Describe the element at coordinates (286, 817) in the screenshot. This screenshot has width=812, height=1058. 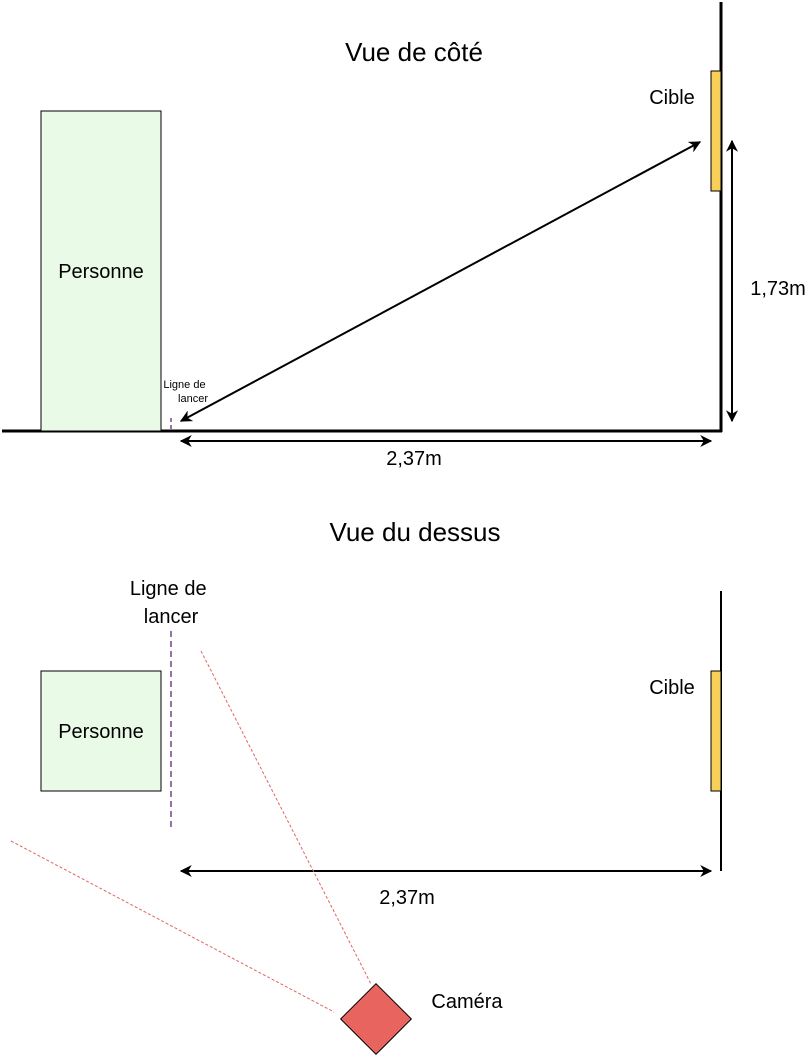
I see `camera-view-line-right` at that location.